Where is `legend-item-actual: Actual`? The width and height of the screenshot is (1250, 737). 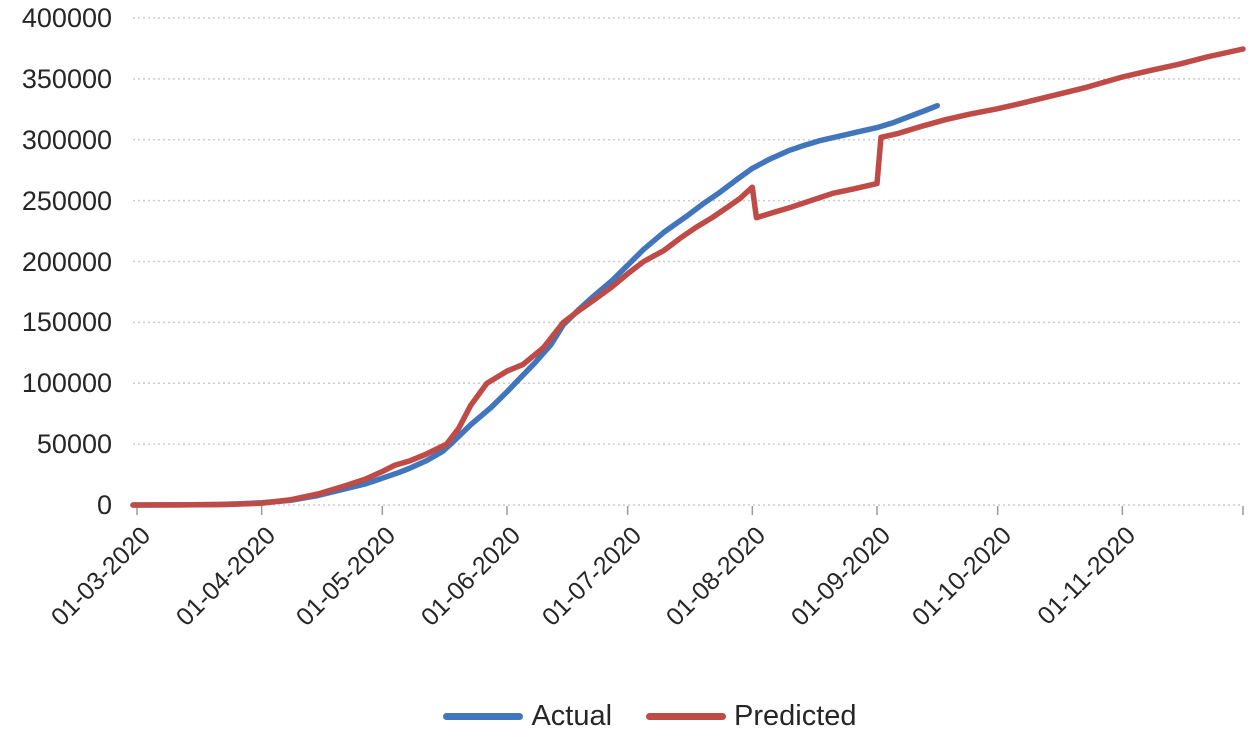 legend-item-actual: Actual is located at coordinates (527, 716).